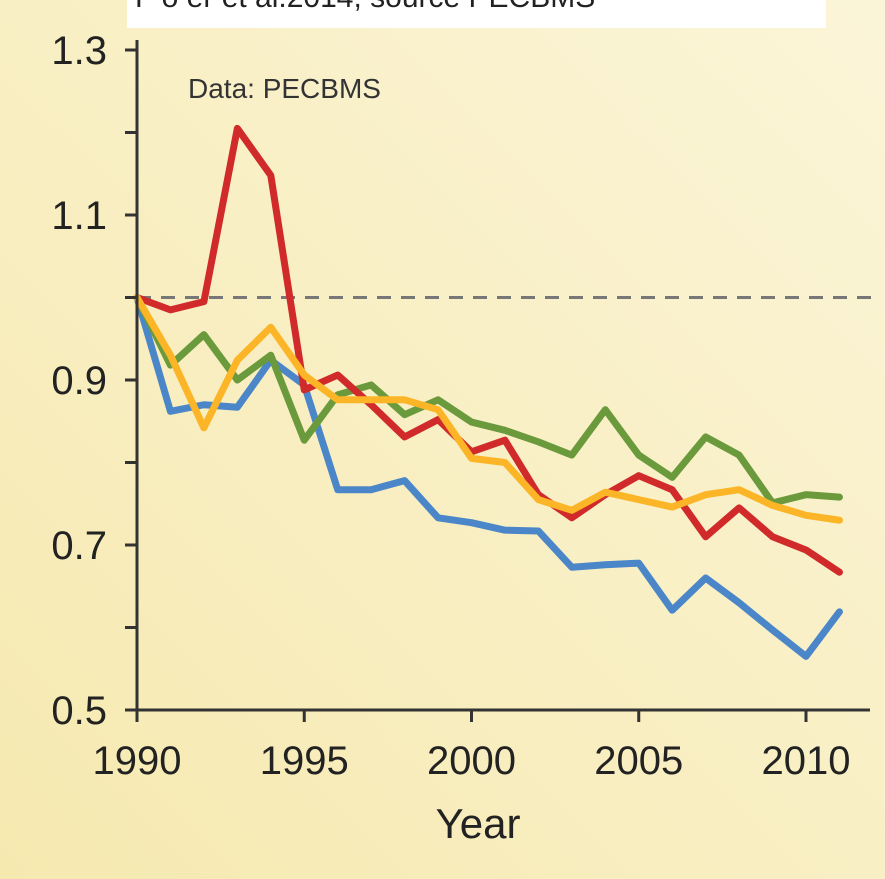 The image size is (885, 879). Describe the element at coordinates (79, 546) in the screenshot. I see `y-tick-label: 0.7` at that location.